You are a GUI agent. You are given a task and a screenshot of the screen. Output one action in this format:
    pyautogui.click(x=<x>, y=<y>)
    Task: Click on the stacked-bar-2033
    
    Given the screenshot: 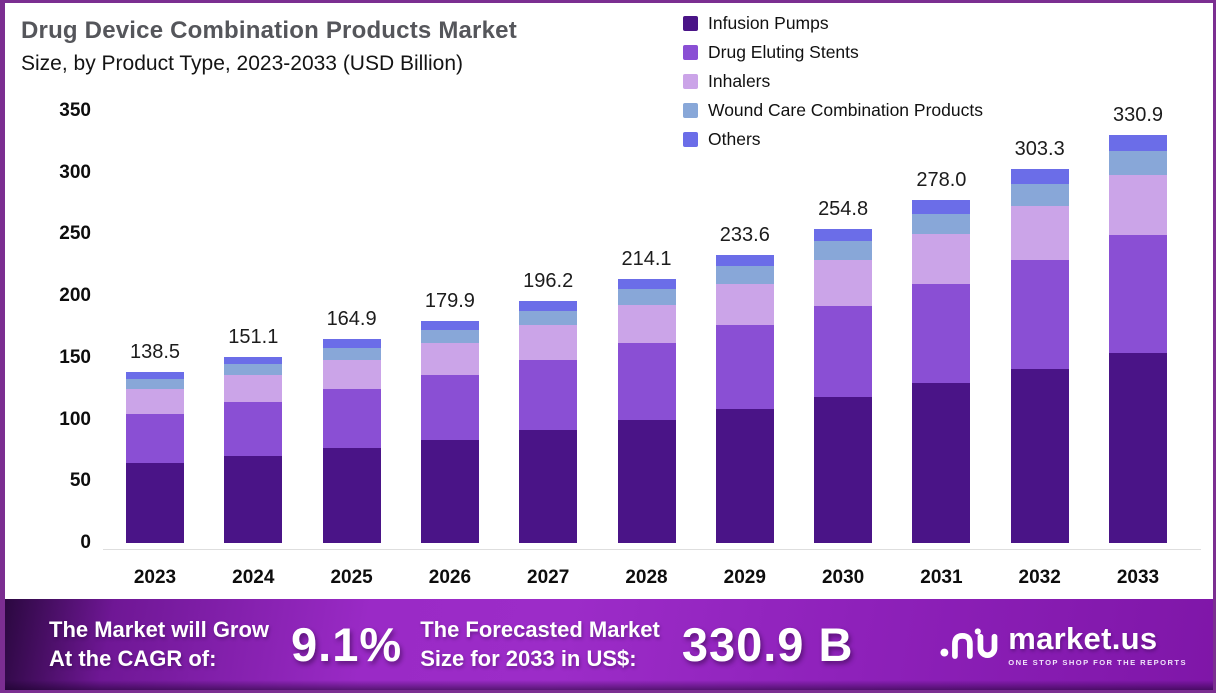 What is the action you would take?
    pyautogui.click(x=1138, y=338)
    